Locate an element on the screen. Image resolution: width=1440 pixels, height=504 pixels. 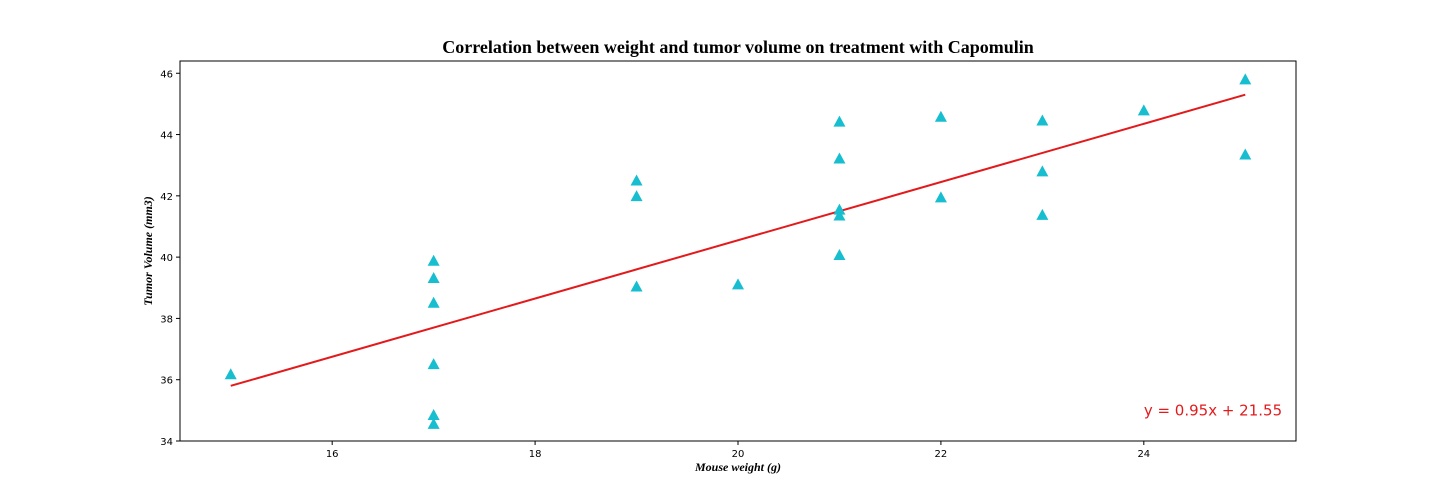
y-tick-label: 38 is located at coordinates (166, 319).